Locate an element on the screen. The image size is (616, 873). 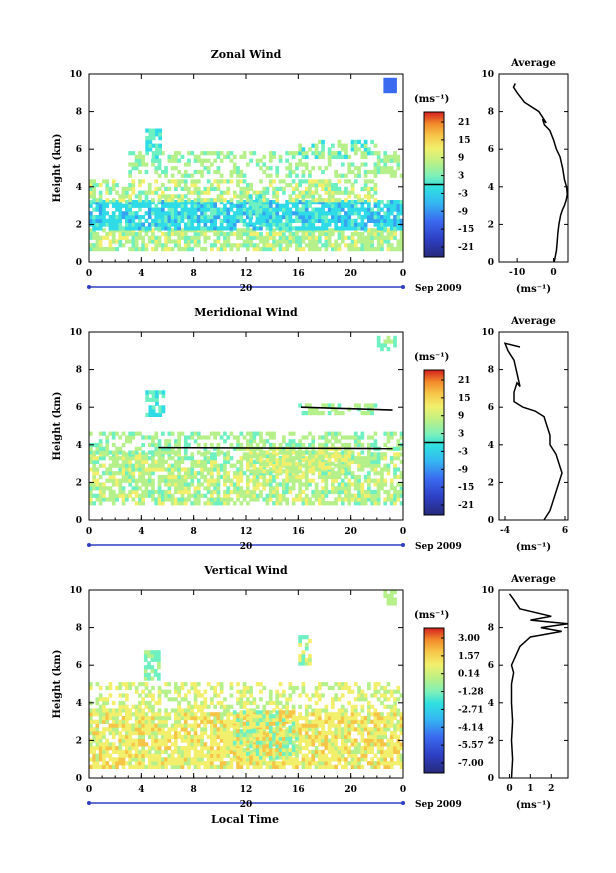
colorbar-tick-label: 3 is located at coordinates (461, 435).